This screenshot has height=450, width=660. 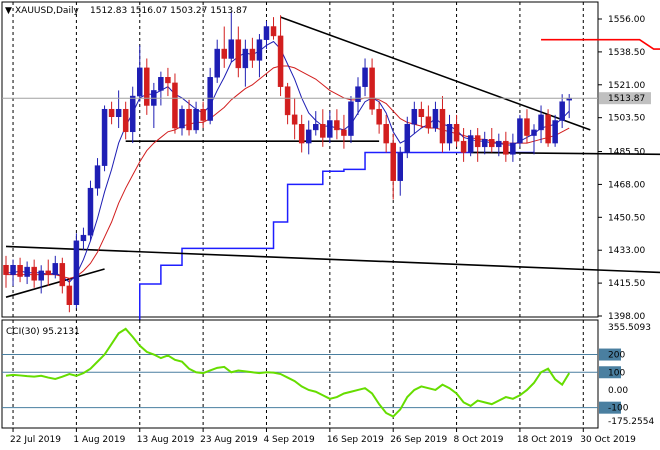 I want to click on price-tick-label: 1503.50, so click(x=626, y=119).